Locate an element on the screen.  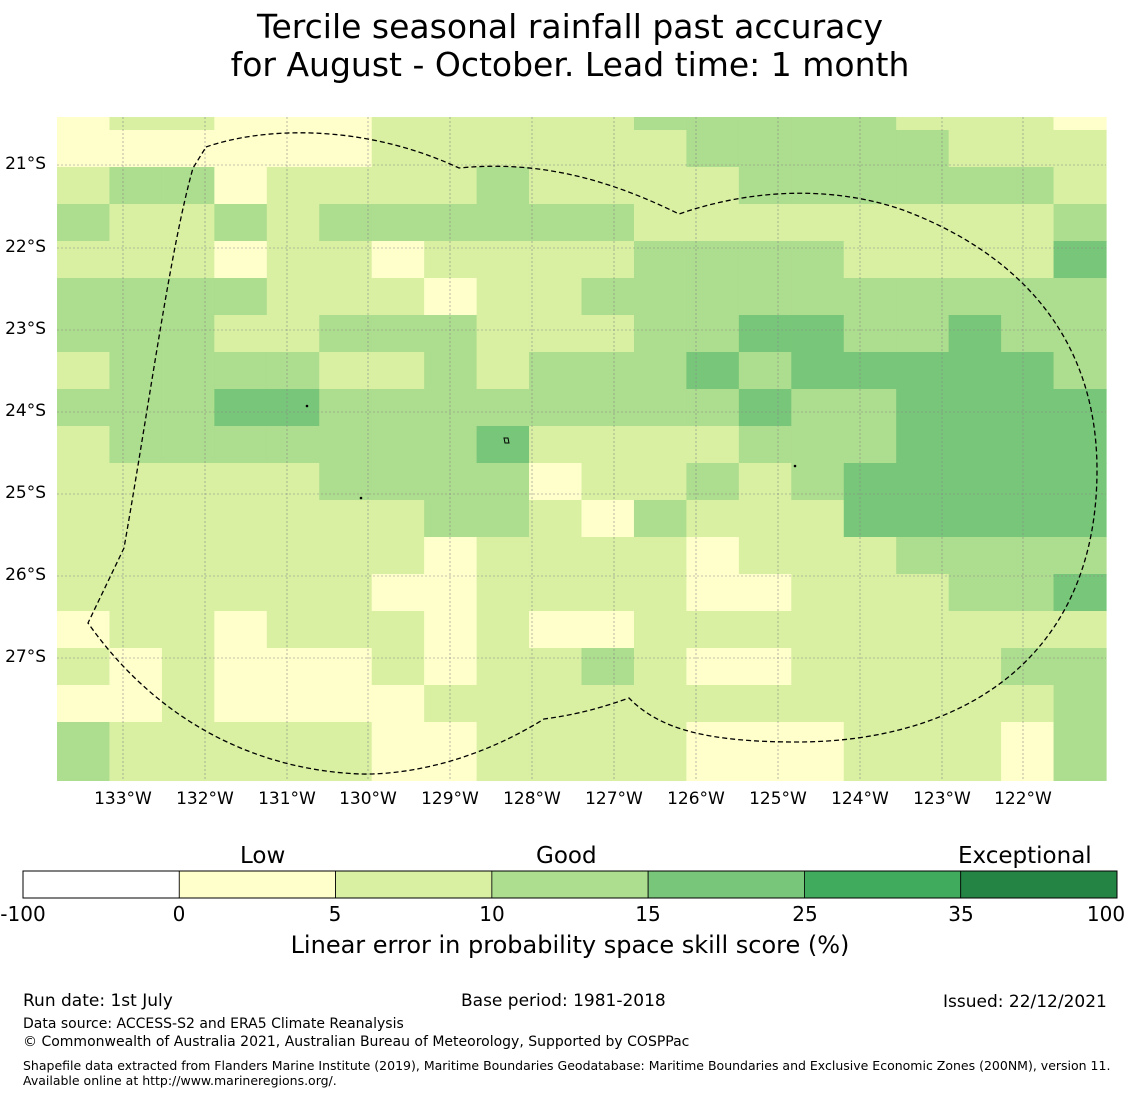
colorbar-tick: 100 is located at coordinates (1106, 914).